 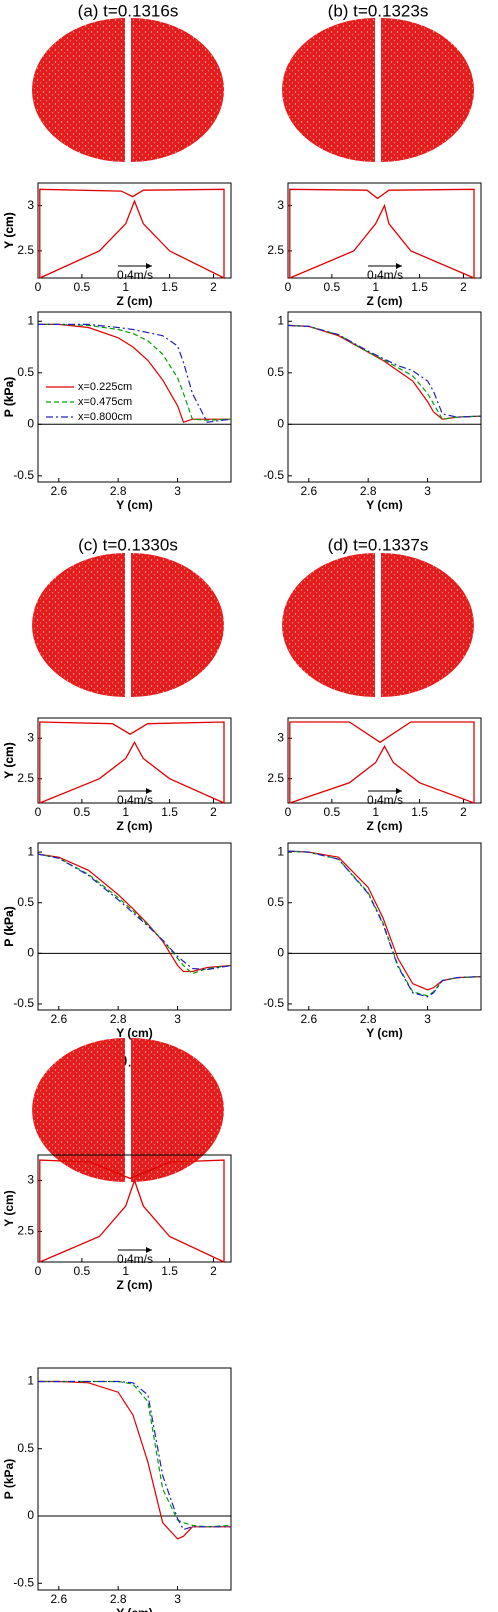 I want to click on y-tick-label: 2.5, so click(x=25, y=1231).